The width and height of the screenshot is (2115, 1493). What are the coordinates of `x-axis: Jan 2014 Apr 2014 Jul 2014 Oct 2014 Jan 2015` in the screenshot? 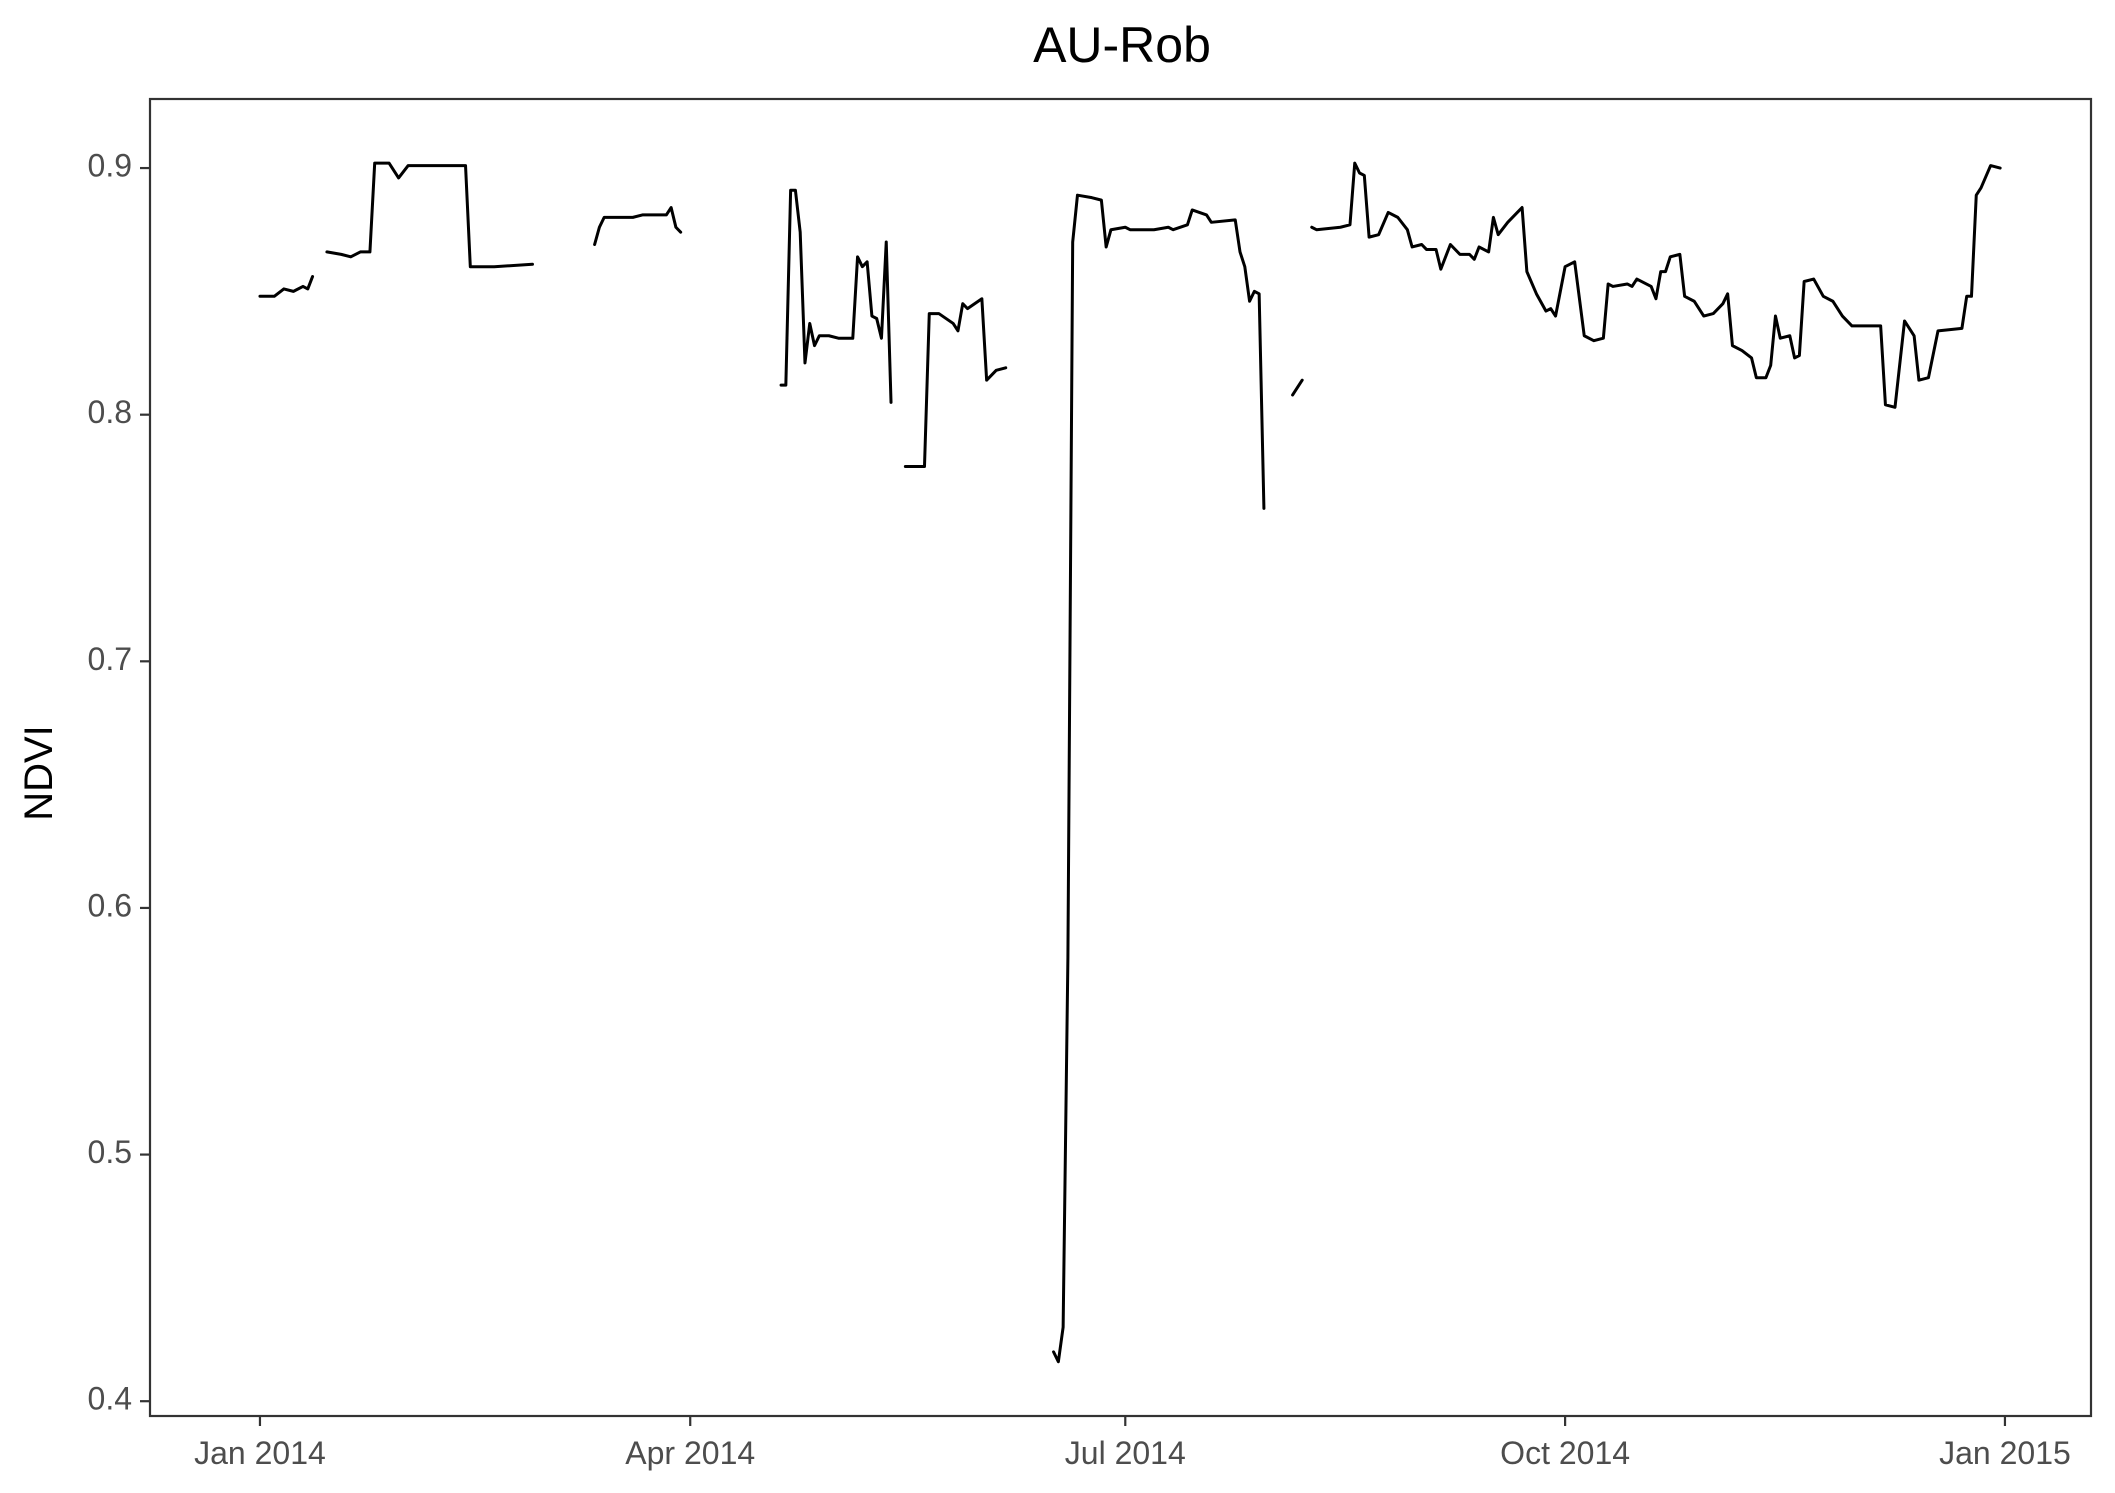 It's located at (1132, 1443).